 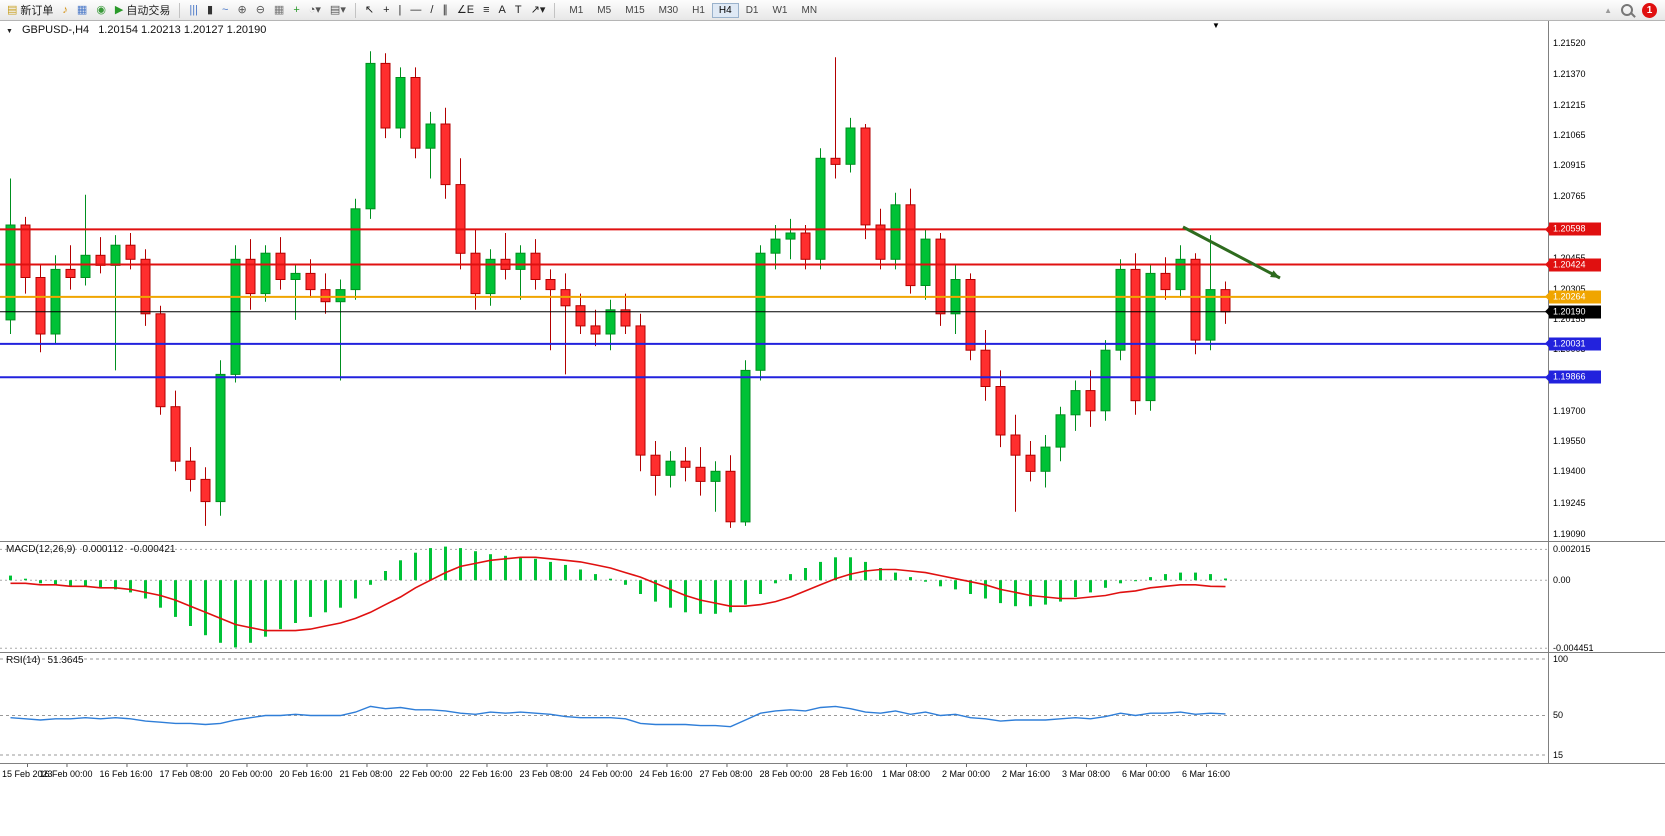 I want to click on trend-arrow-annotation, so click(x=1231, y=252).